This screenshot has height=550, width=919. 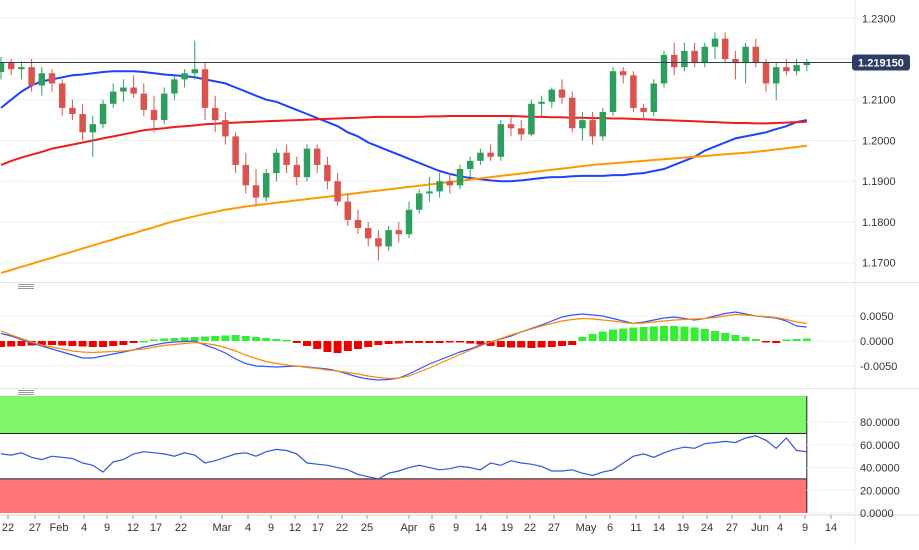 What do you see at coordinates (248, 528) in the screenshot?
I see `x-tick-label: 4` at bounding box center [248, 528].